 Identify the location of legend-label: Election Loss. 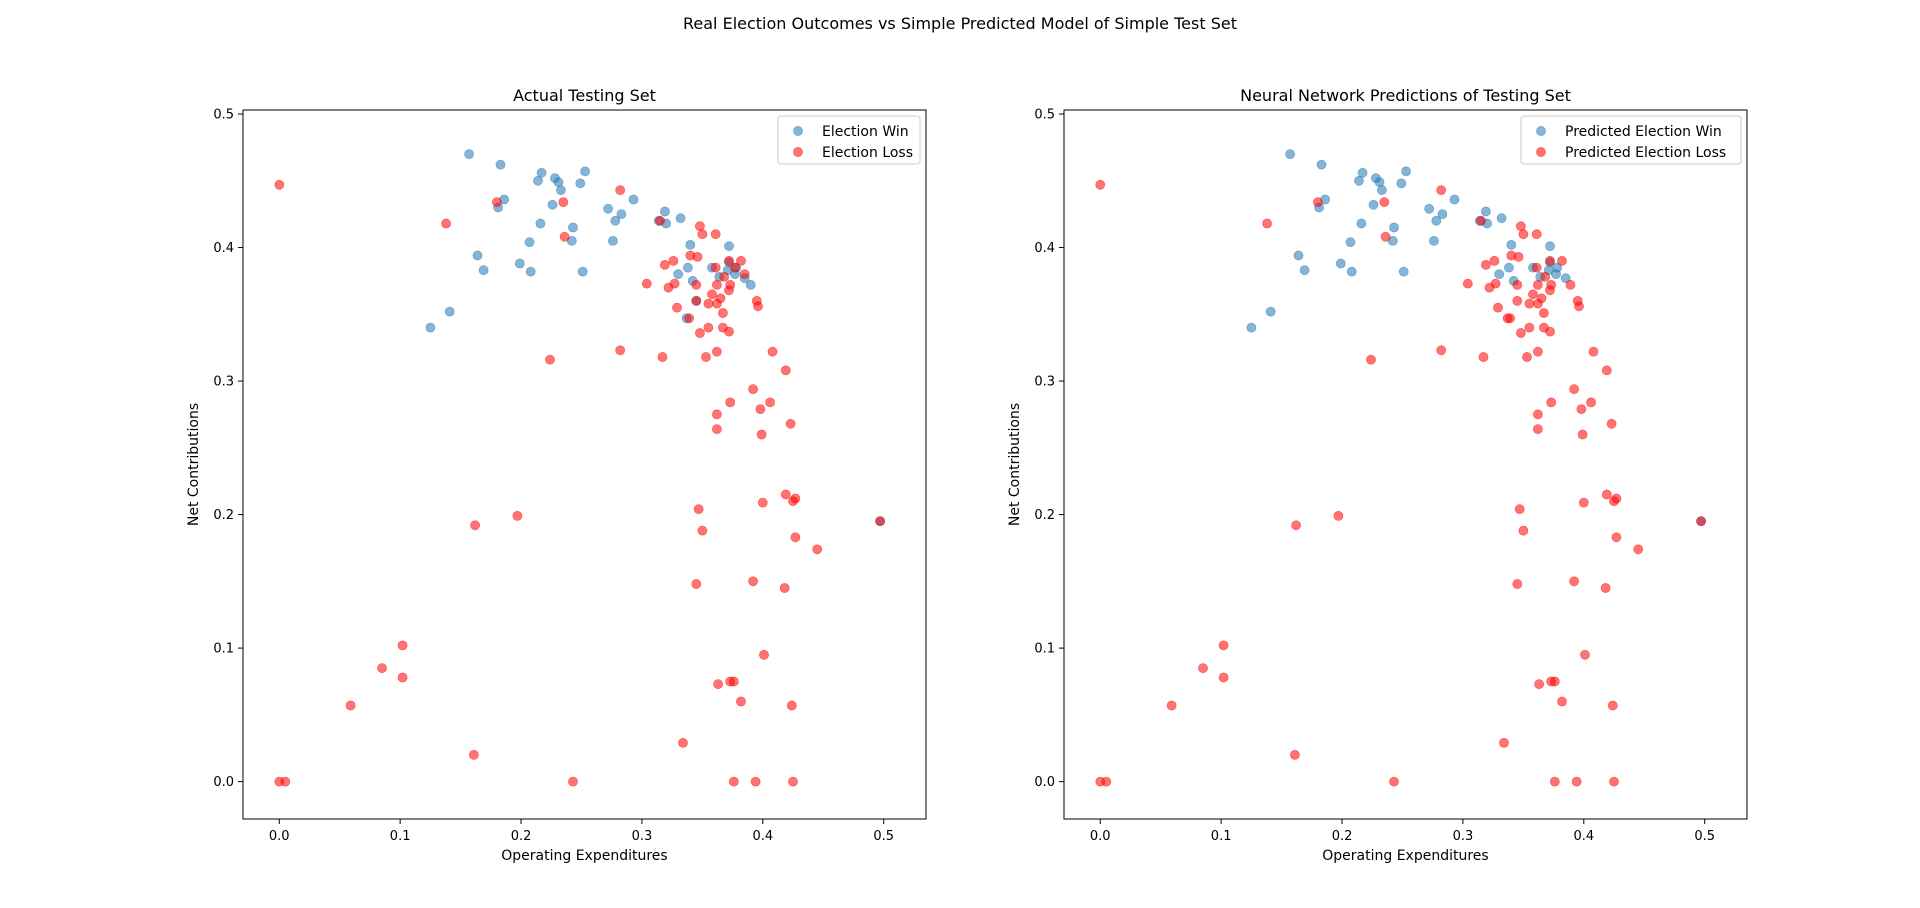
(867, 153).